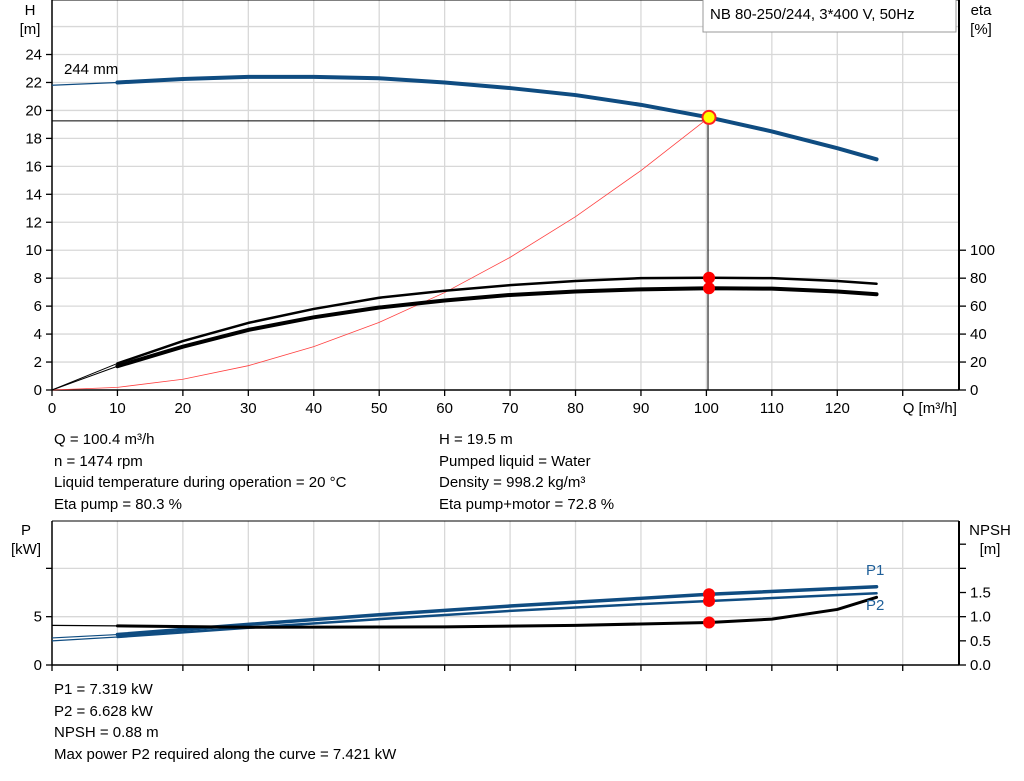  I want to click on eta-pump-motor-curve, so click(497, 327).